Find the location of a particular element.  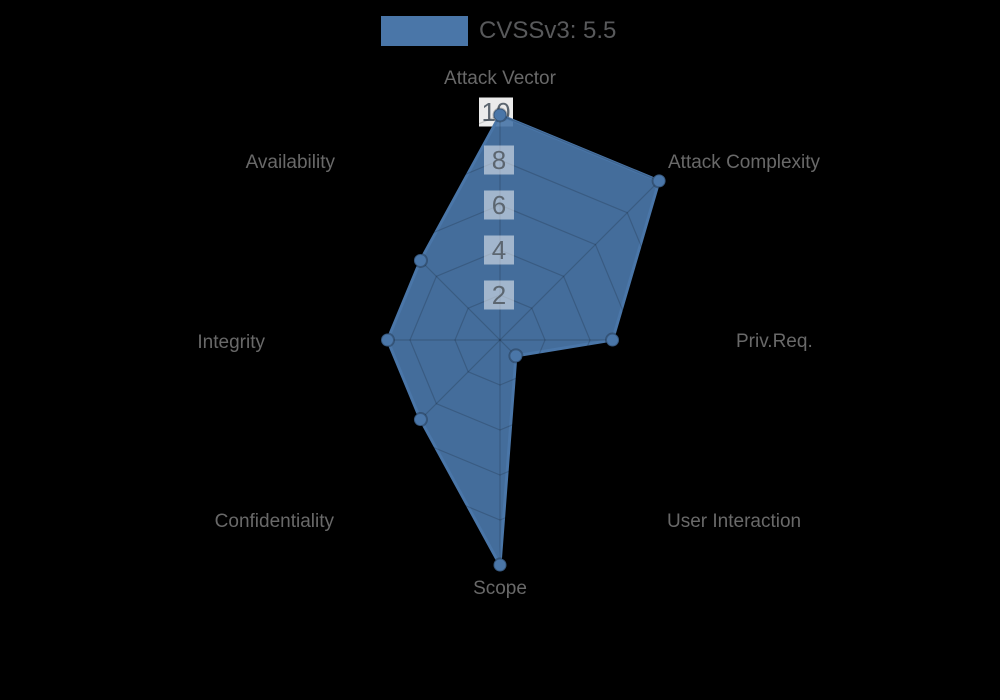

tick-label-6: 6 is located at coordinates (499, 205).